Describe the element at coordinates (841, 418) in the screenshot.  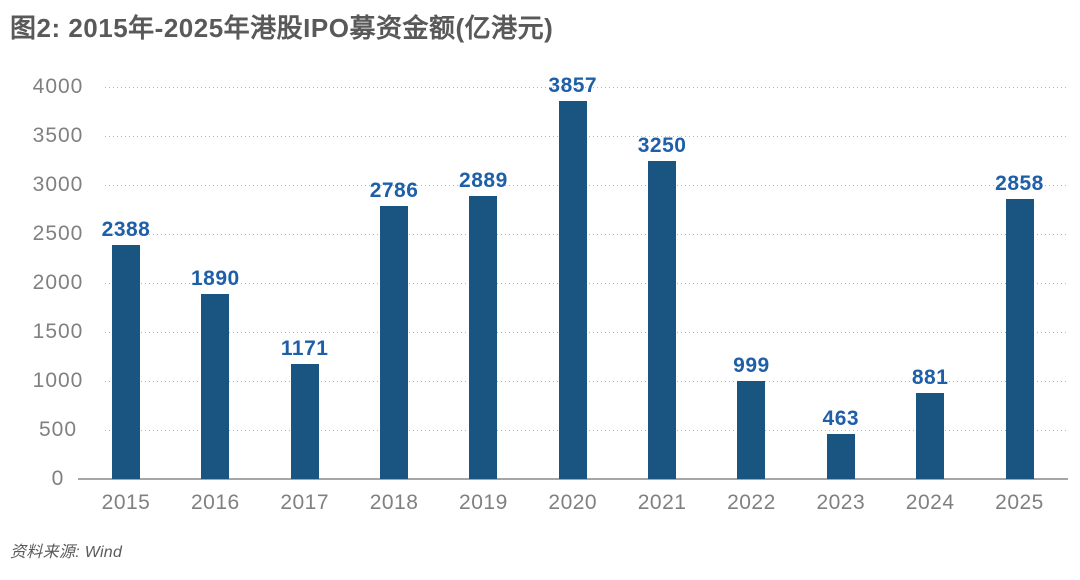
I see `bar-value-label-2023: 463` at that location.